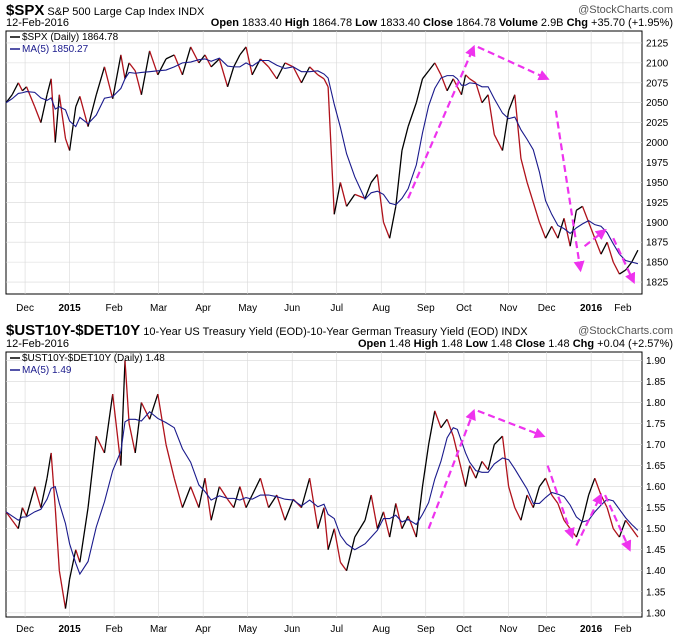 The image size is (681, 644). I want to click on x-tick-label: 2016, so click(591, 308).